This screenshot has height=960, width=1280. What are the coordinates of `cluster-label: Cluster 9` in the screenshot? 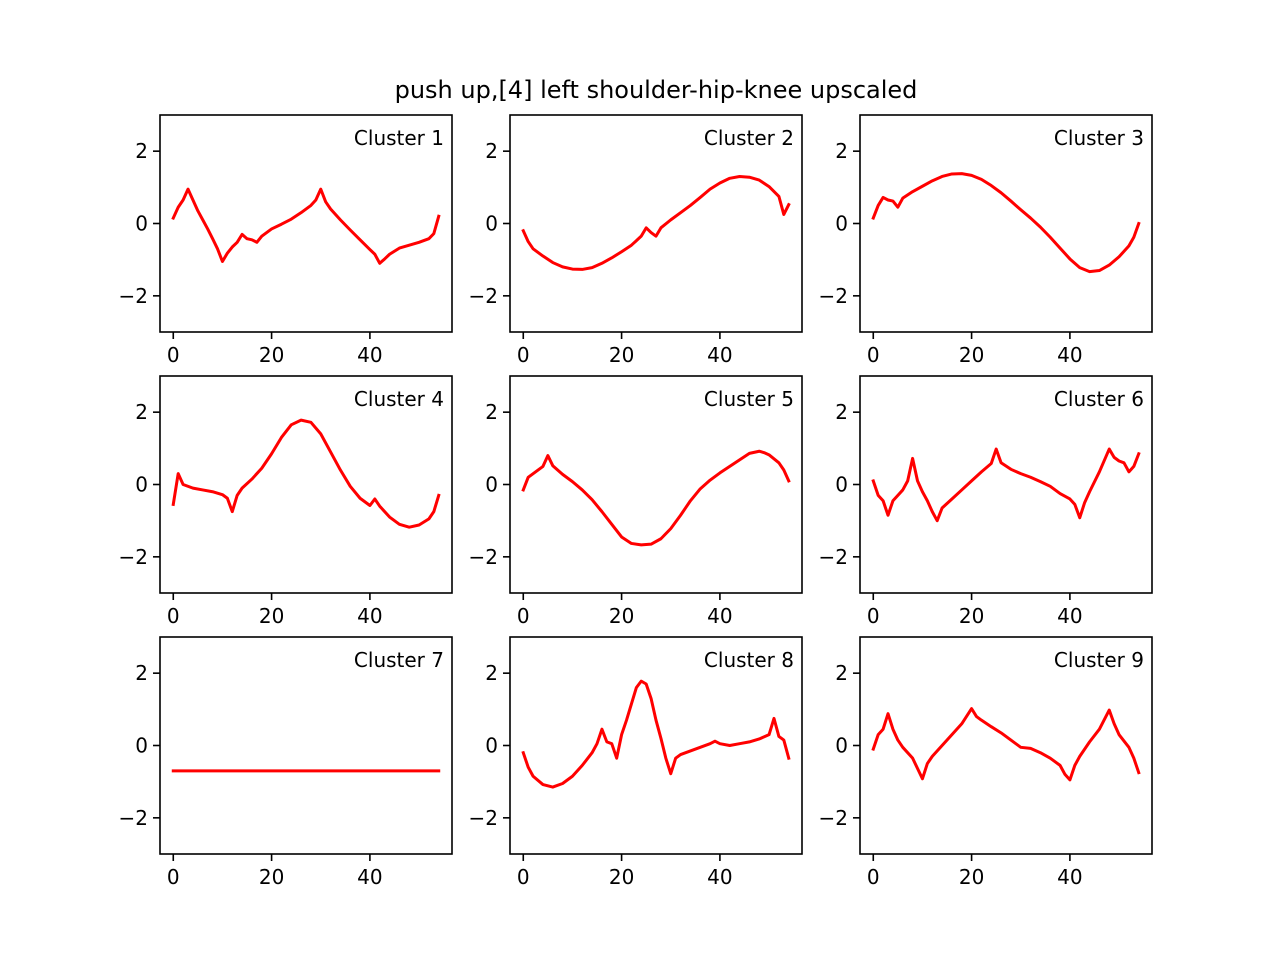 It's located at (1099, 660).